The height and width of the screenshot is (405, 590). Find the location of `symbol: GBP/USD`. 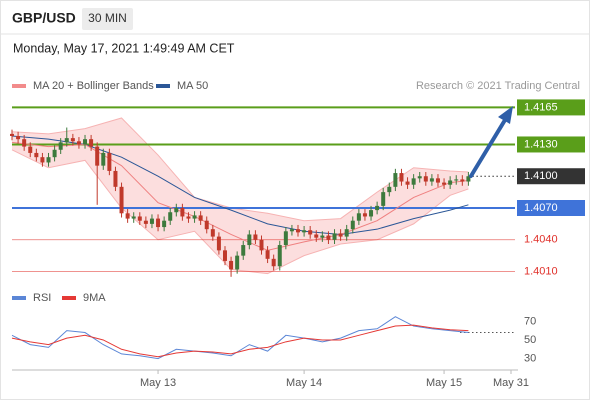

symbol: GBP/USD is located at coordinates (44, 18).